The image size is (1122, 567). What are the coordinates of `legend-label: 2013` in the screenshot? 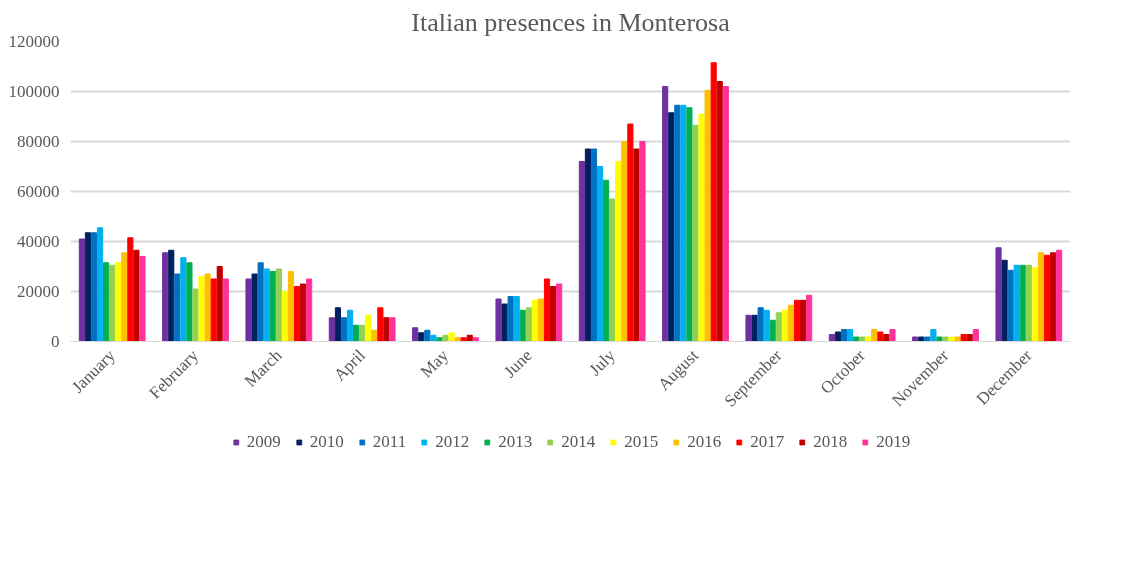 It's located at (515, 442).